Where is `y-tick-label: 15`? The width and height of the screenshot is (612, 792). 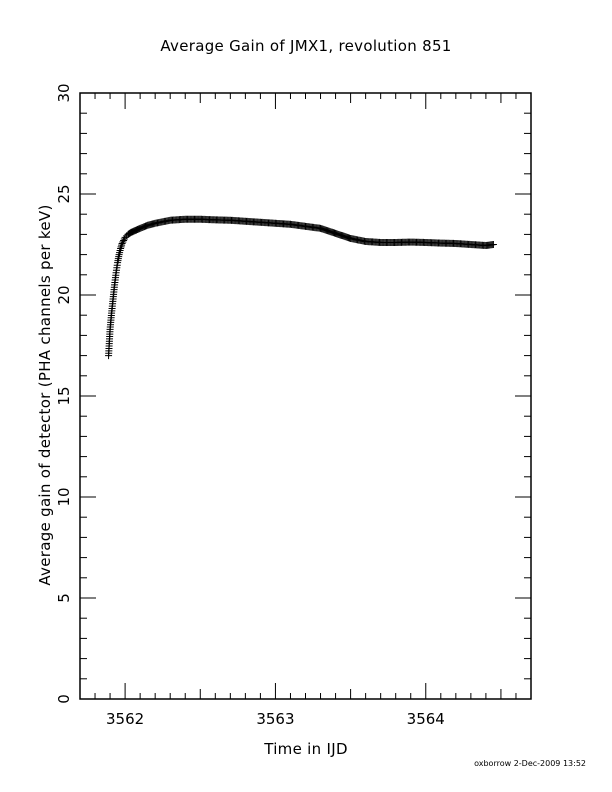
y-tick-label: 15 is located at coordinates (64, 395).